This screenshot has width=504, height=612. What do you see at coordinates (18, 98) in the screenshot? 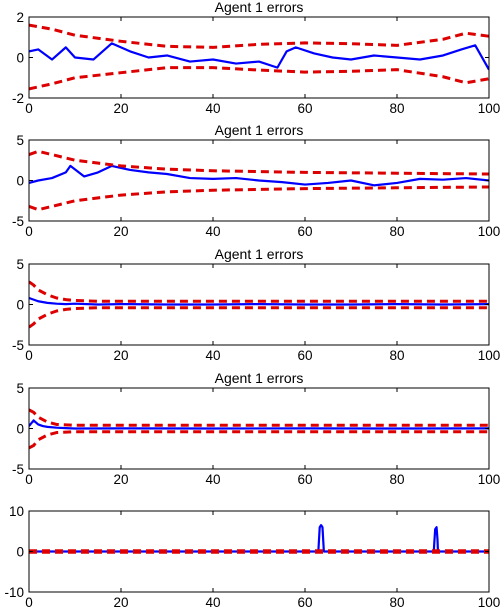
I see `y-tick-label: -2` at bounding box center [18, 98].